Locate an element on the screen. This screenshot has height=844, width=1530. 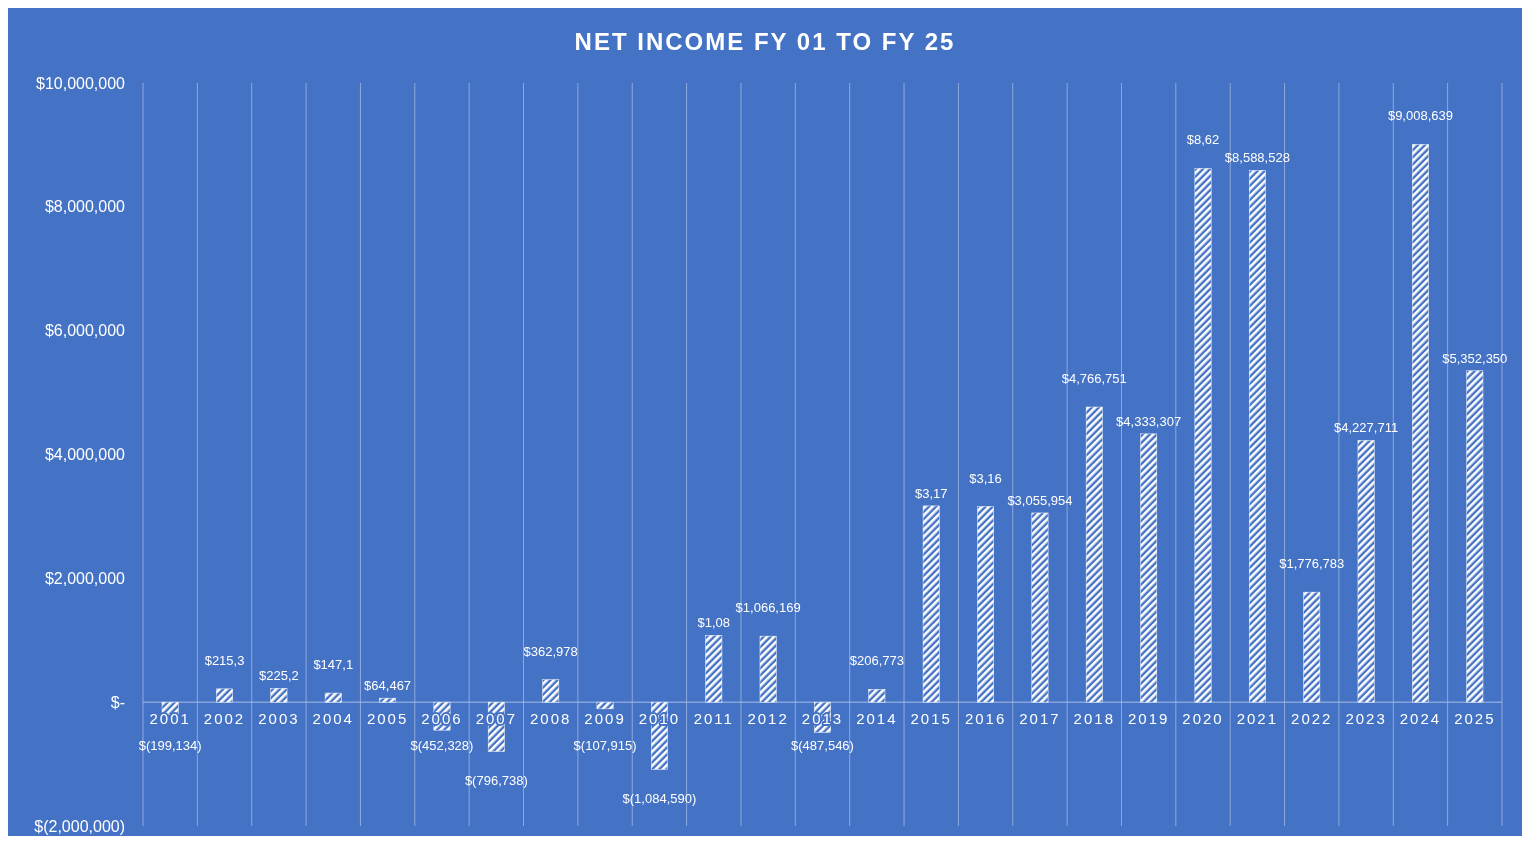
data-label: $(1,084,590) is located at coordinates (659, 799).